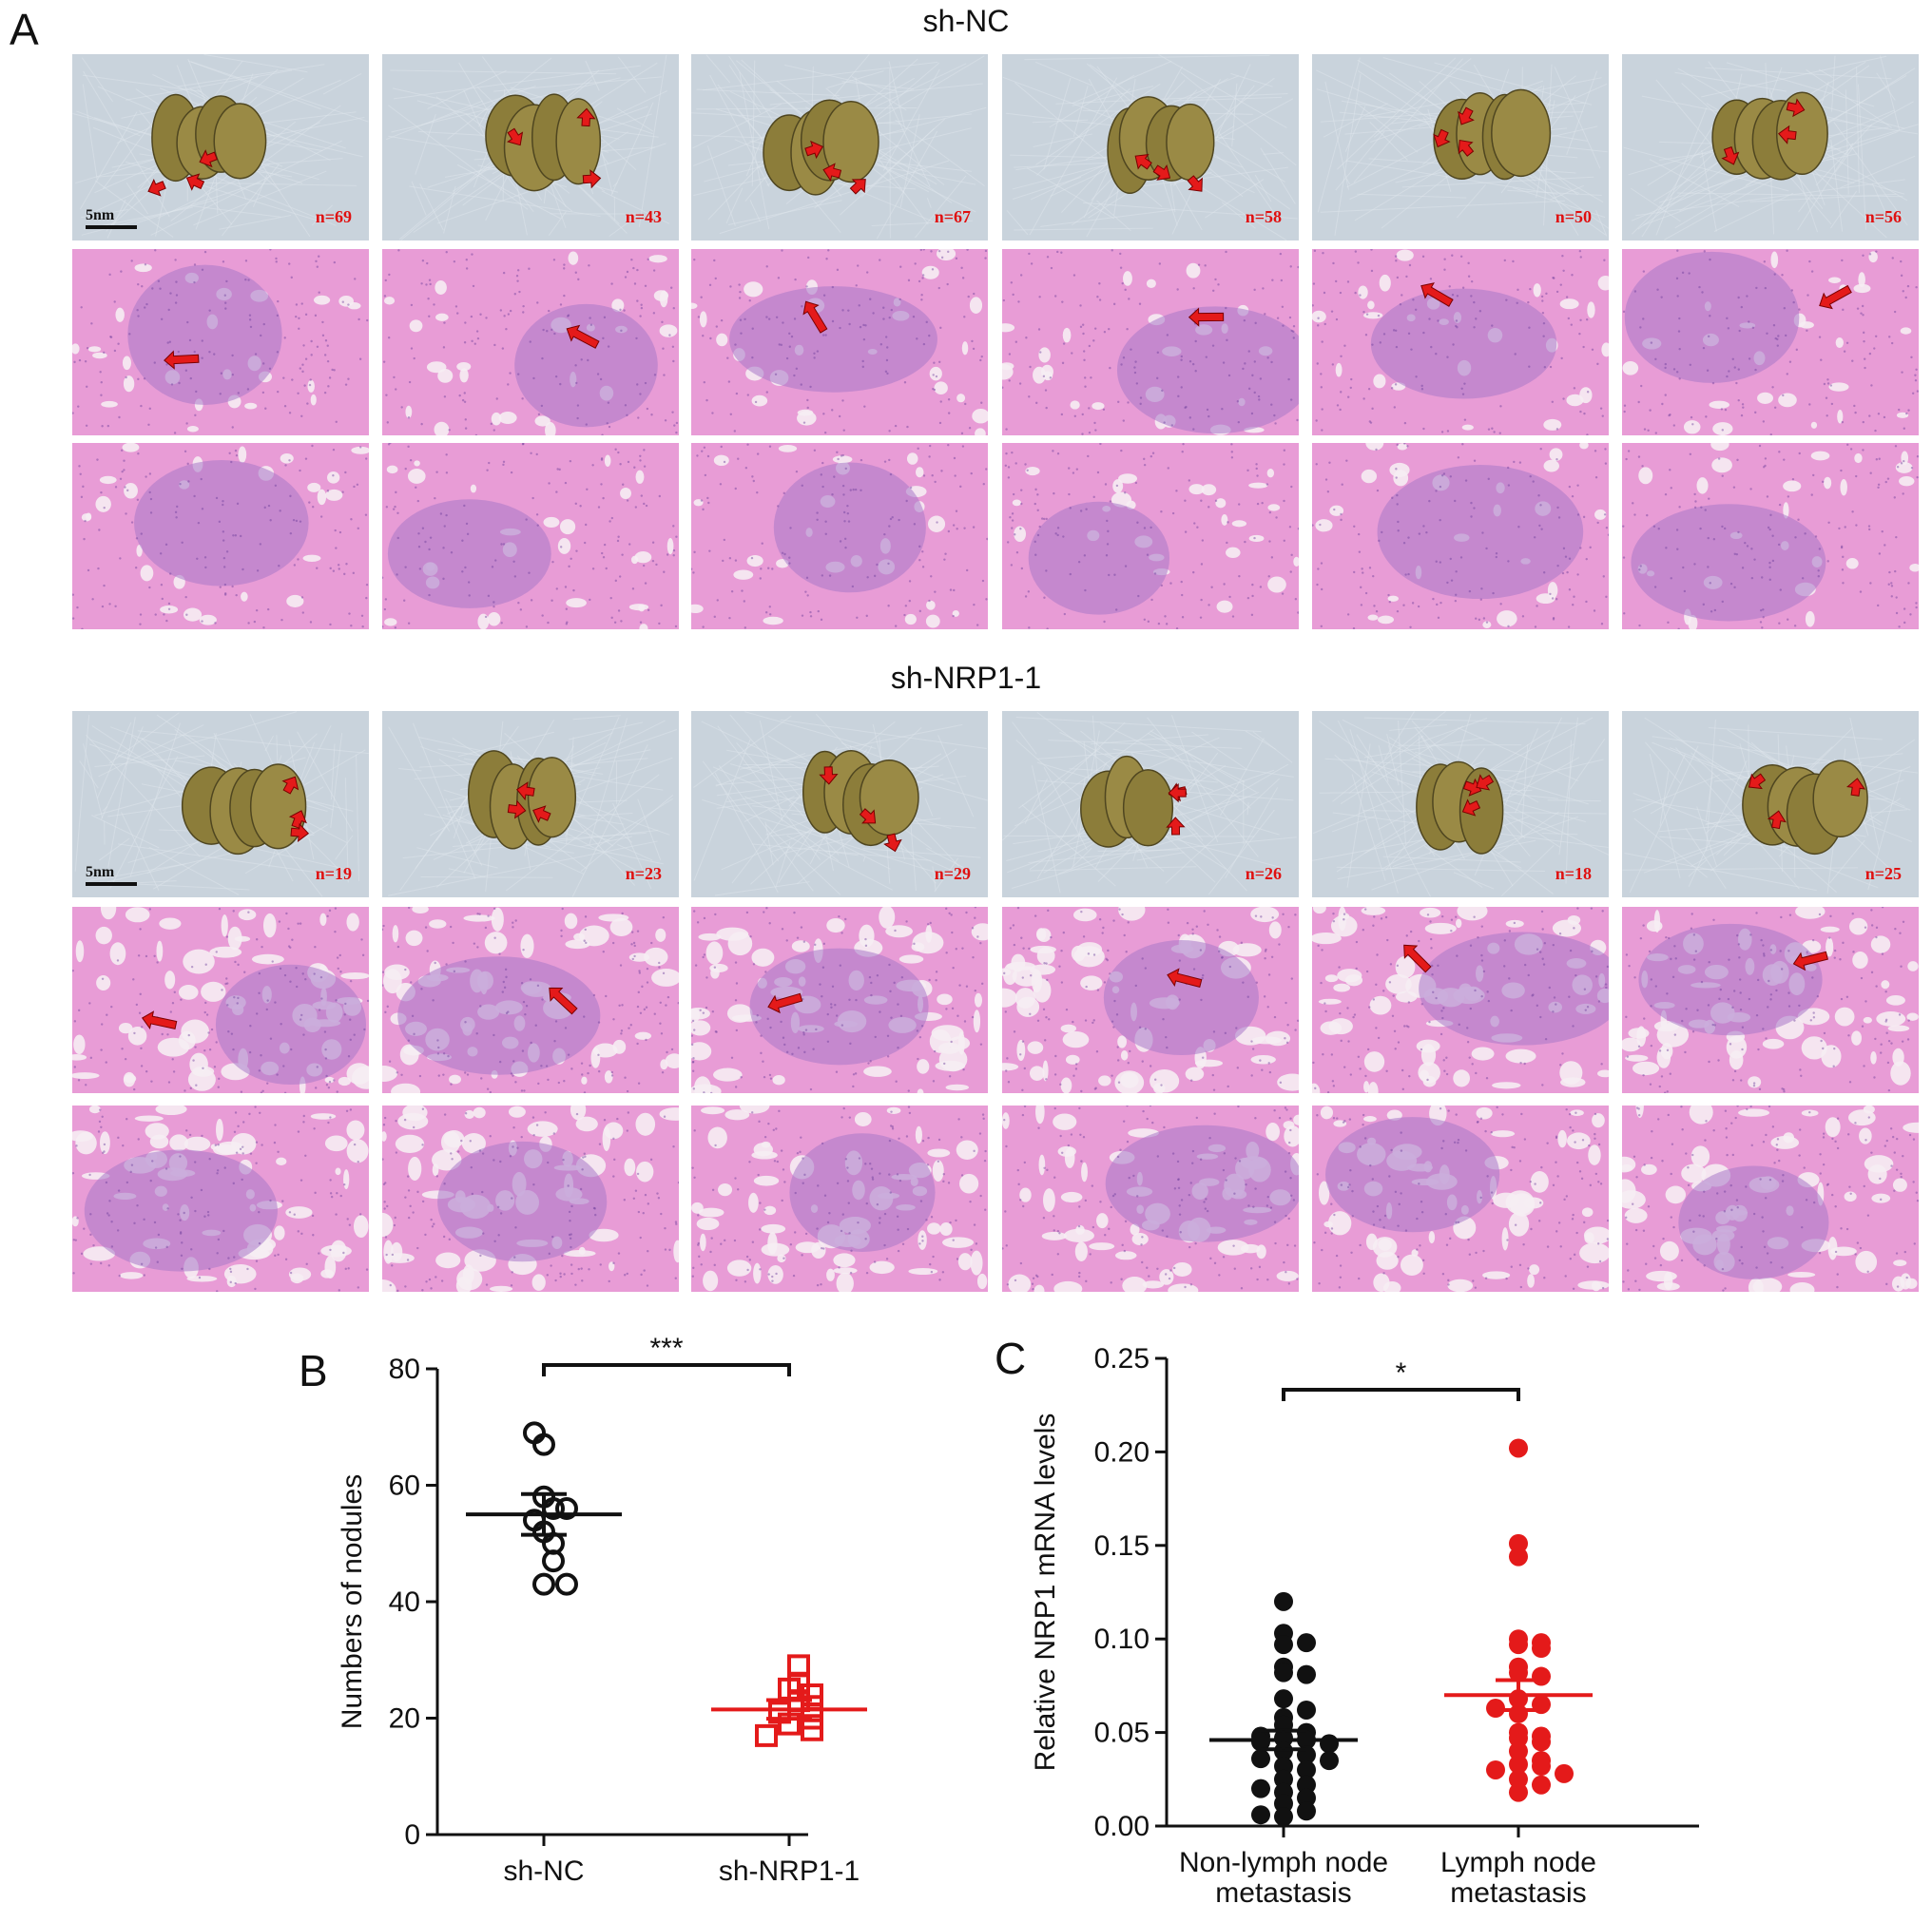 Image resolution: width=1932 pixels, height=1923 pixels. Describe the element at coordinates (1401, 1373) in the screenshot. I see `significance-label: *` at that location.